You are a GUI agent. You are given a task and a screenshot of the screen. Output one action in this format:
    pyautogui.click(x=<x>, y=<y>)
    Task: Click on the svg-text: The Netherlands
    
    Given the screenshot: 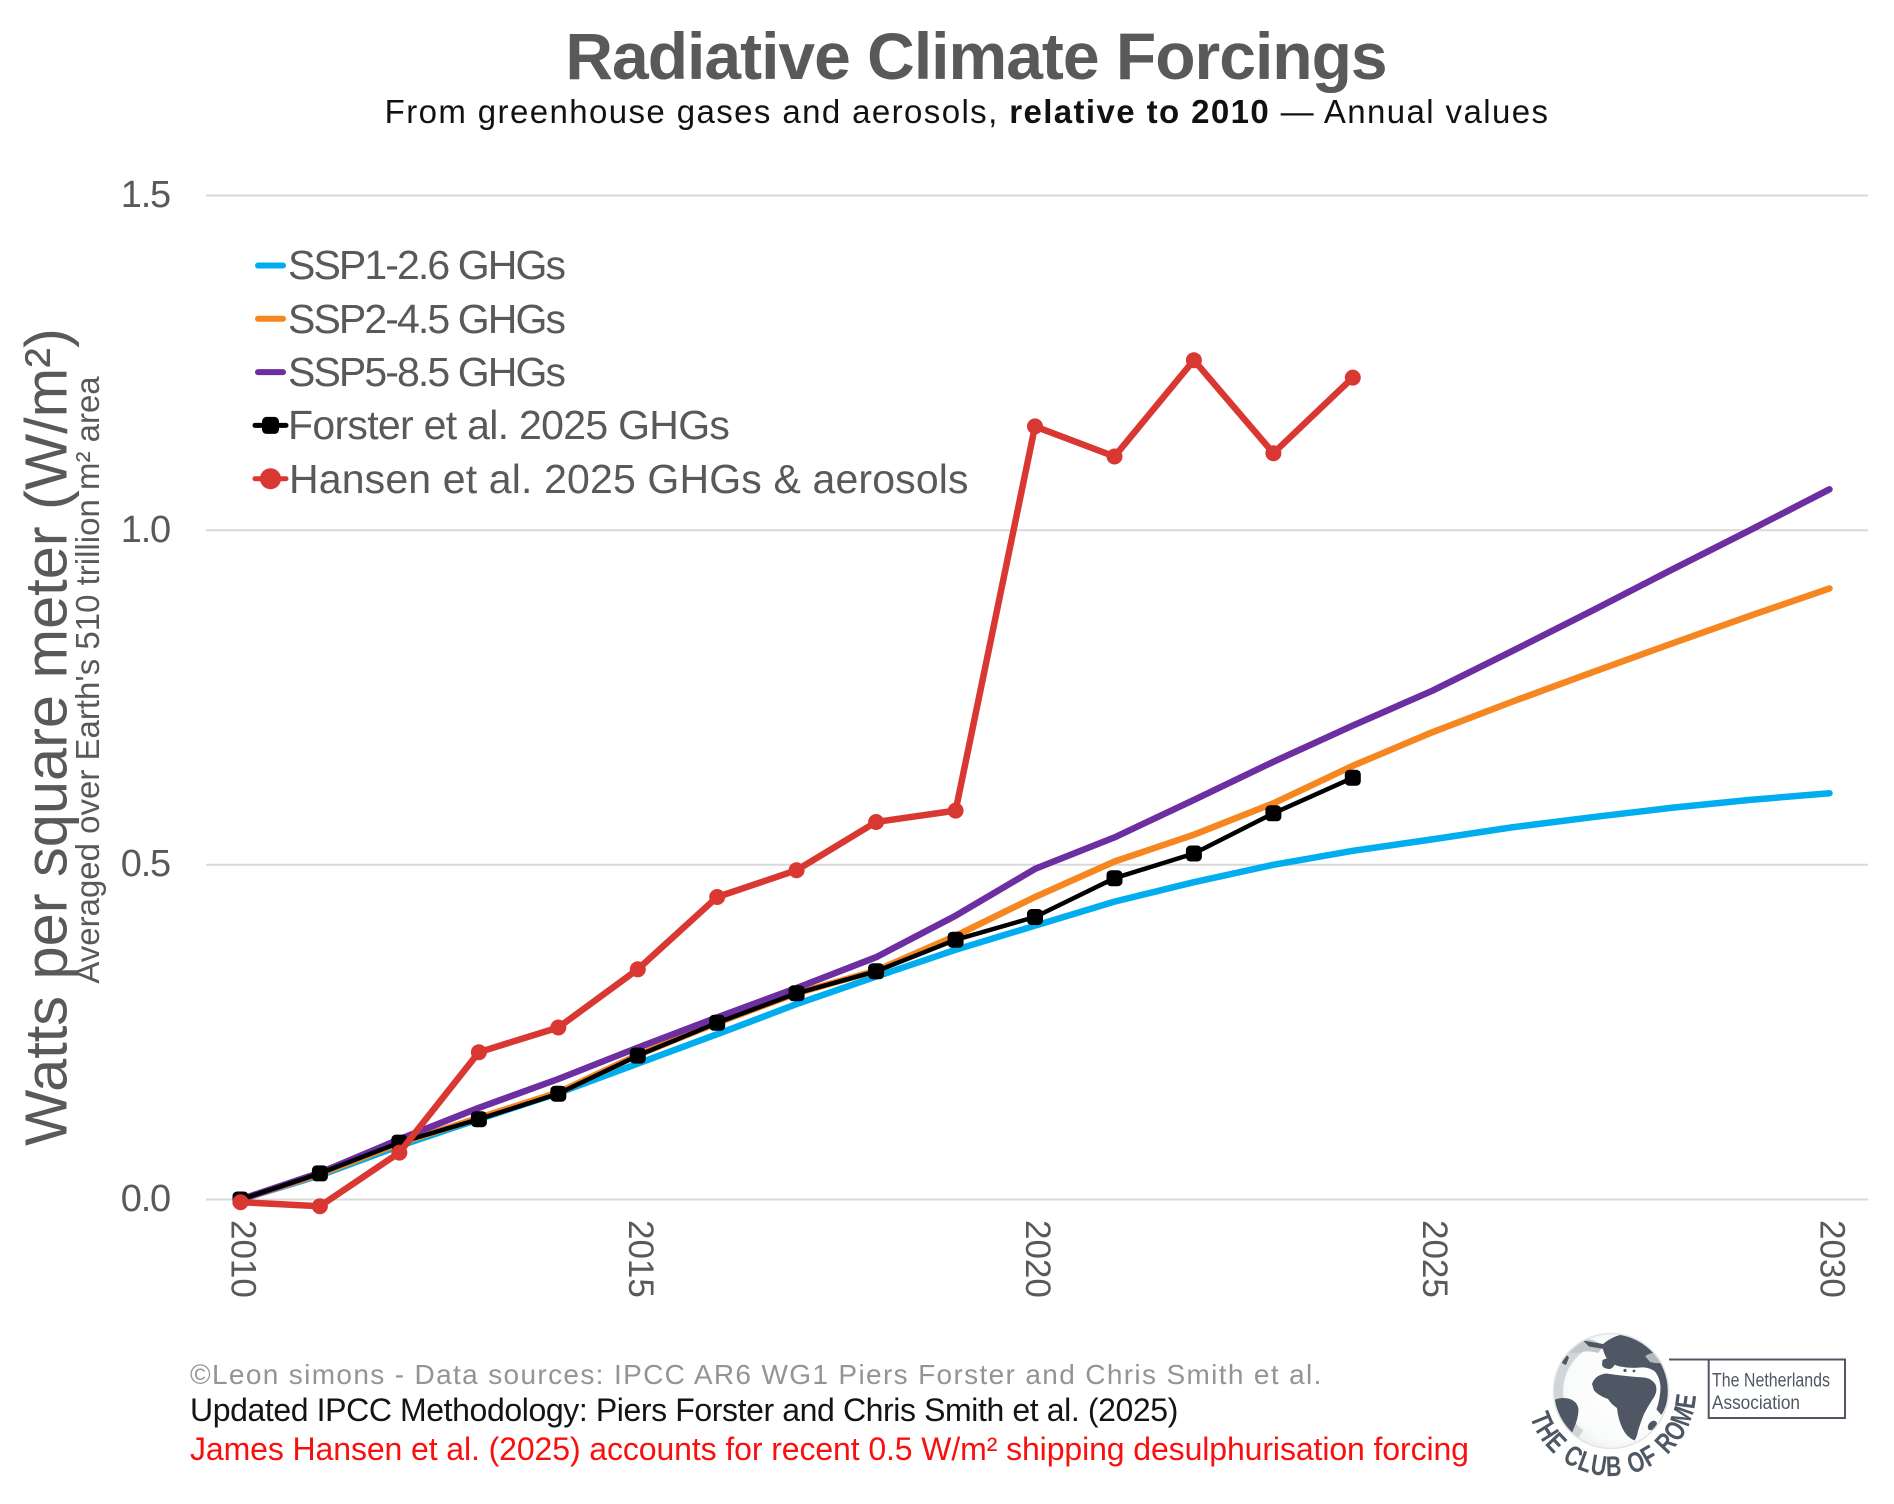 What is the action you would take?
    pyautogui.click(x=1771, y=1381)
    